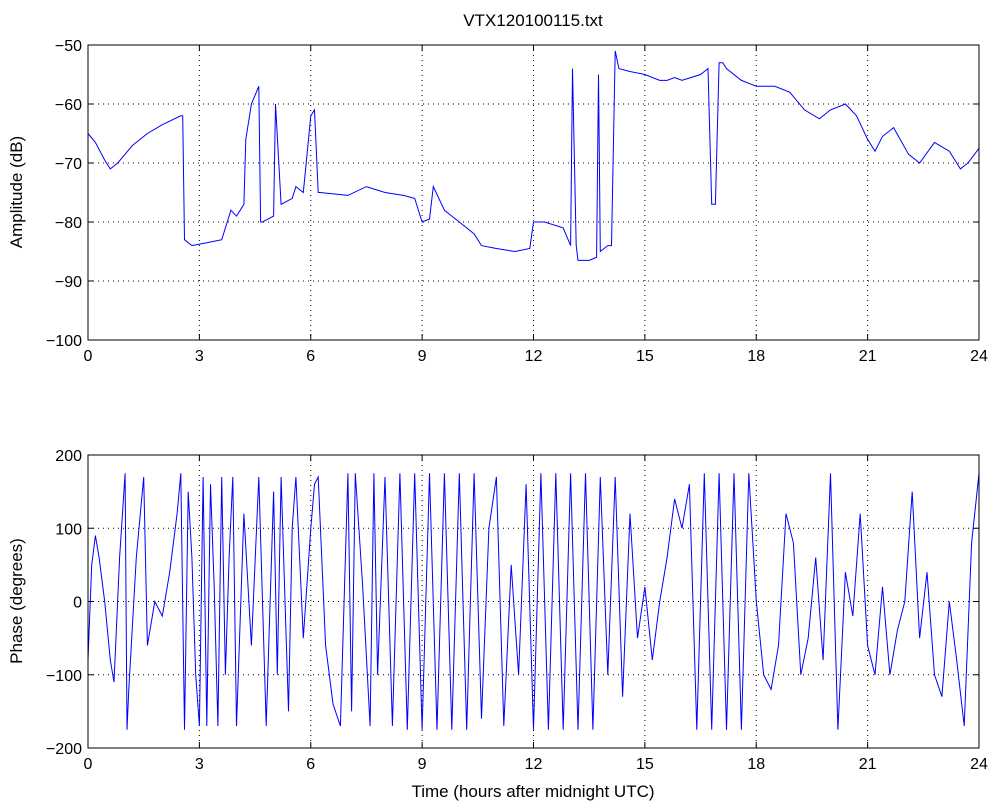 Image resolution: width=998 pixels, height=806 pixels. What do you see at coordinates (77, 603) in the screenshot?
I see `phase-y-tick-label-2: 0` at bounding box center [77, 603].